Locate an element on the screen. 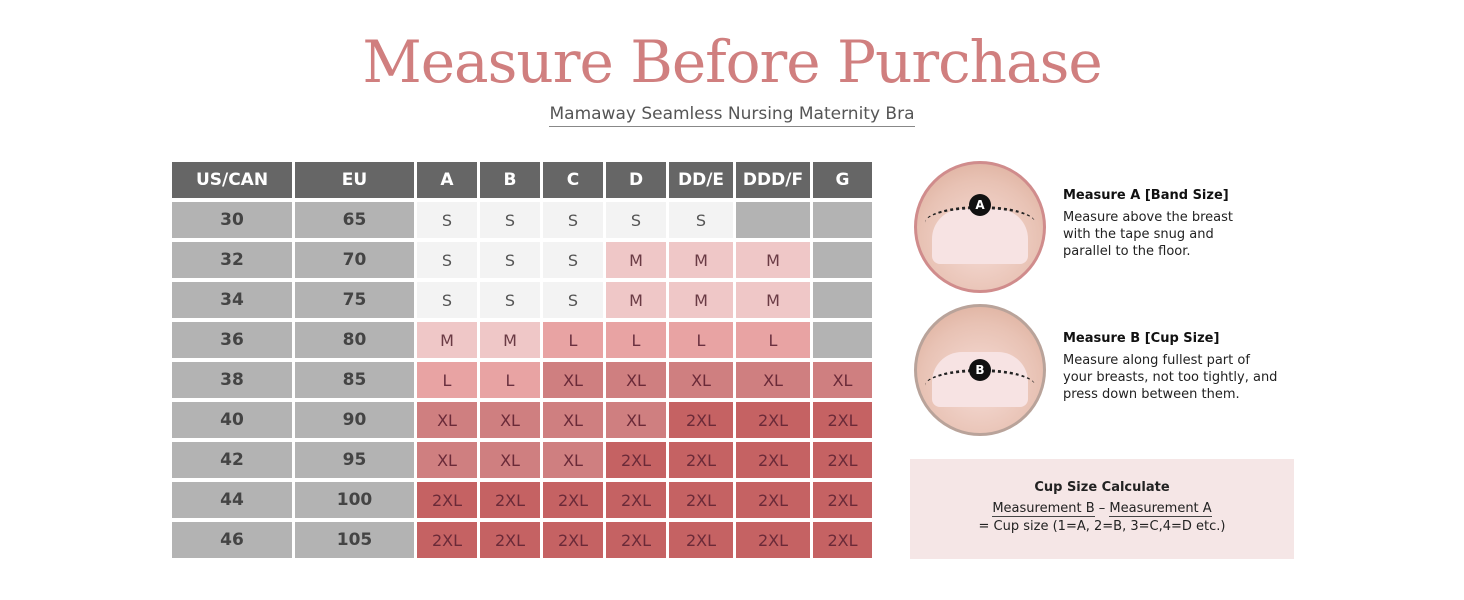 The height and width of the screenshot is (600, 1464). measure-a-title: Measure A [Band Size] is located at coordinates (1146, 195).